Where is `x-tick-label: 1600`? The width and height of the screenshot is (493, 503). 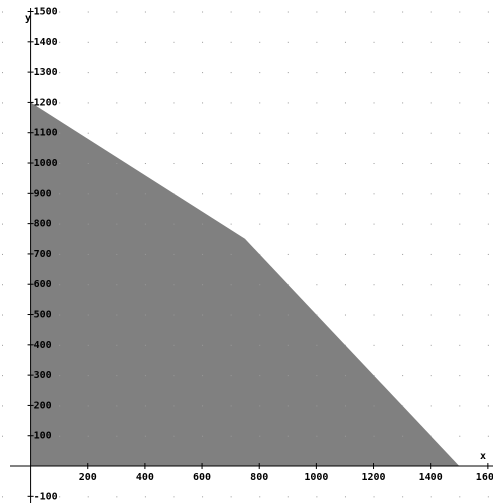
x-tick-label: 1600 is located at coordinates (484, 477).